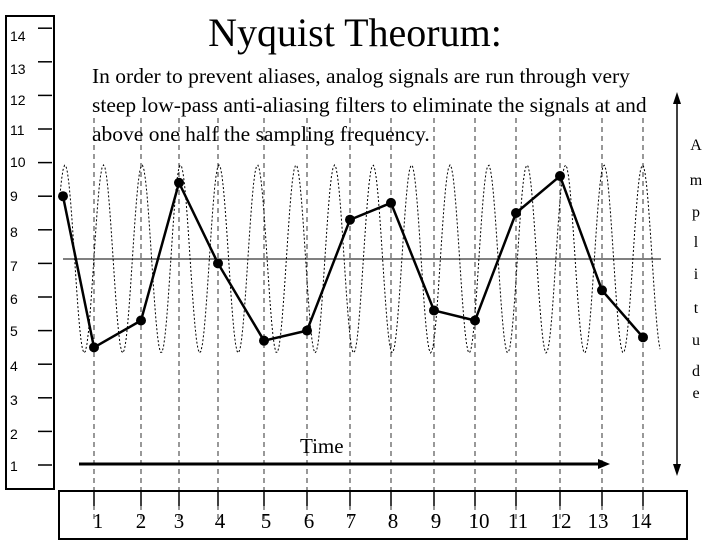  I want to click on time-scale-panel, so click(373, 515).